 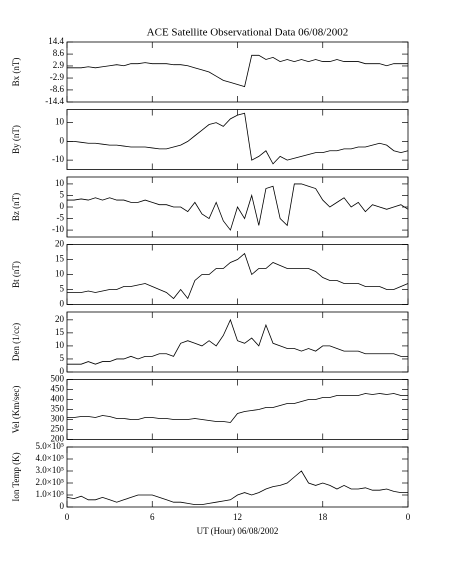 I want to click on x-tick-label: 18, so click(x=323, y=517).